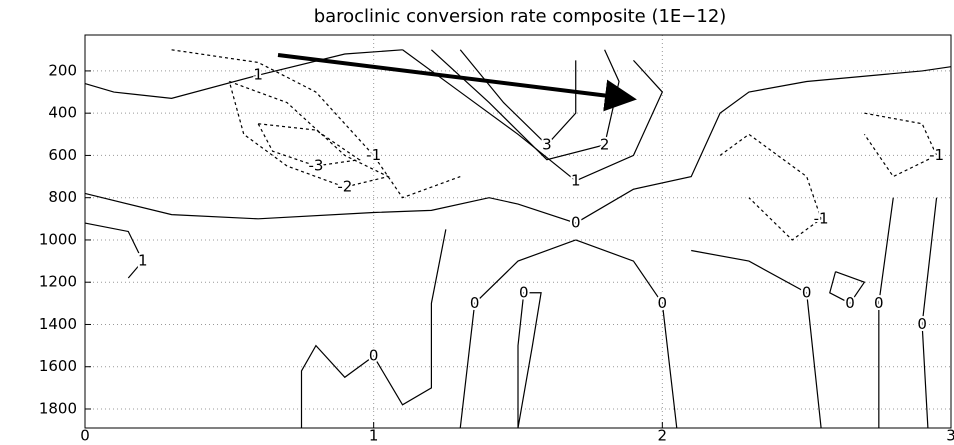 The width and height of the screenshot is (954, 445). What do you see at coordinates (374, 434) in the screenshot?
I see `x-tick-label: 1` at bounding box center [374, 434].